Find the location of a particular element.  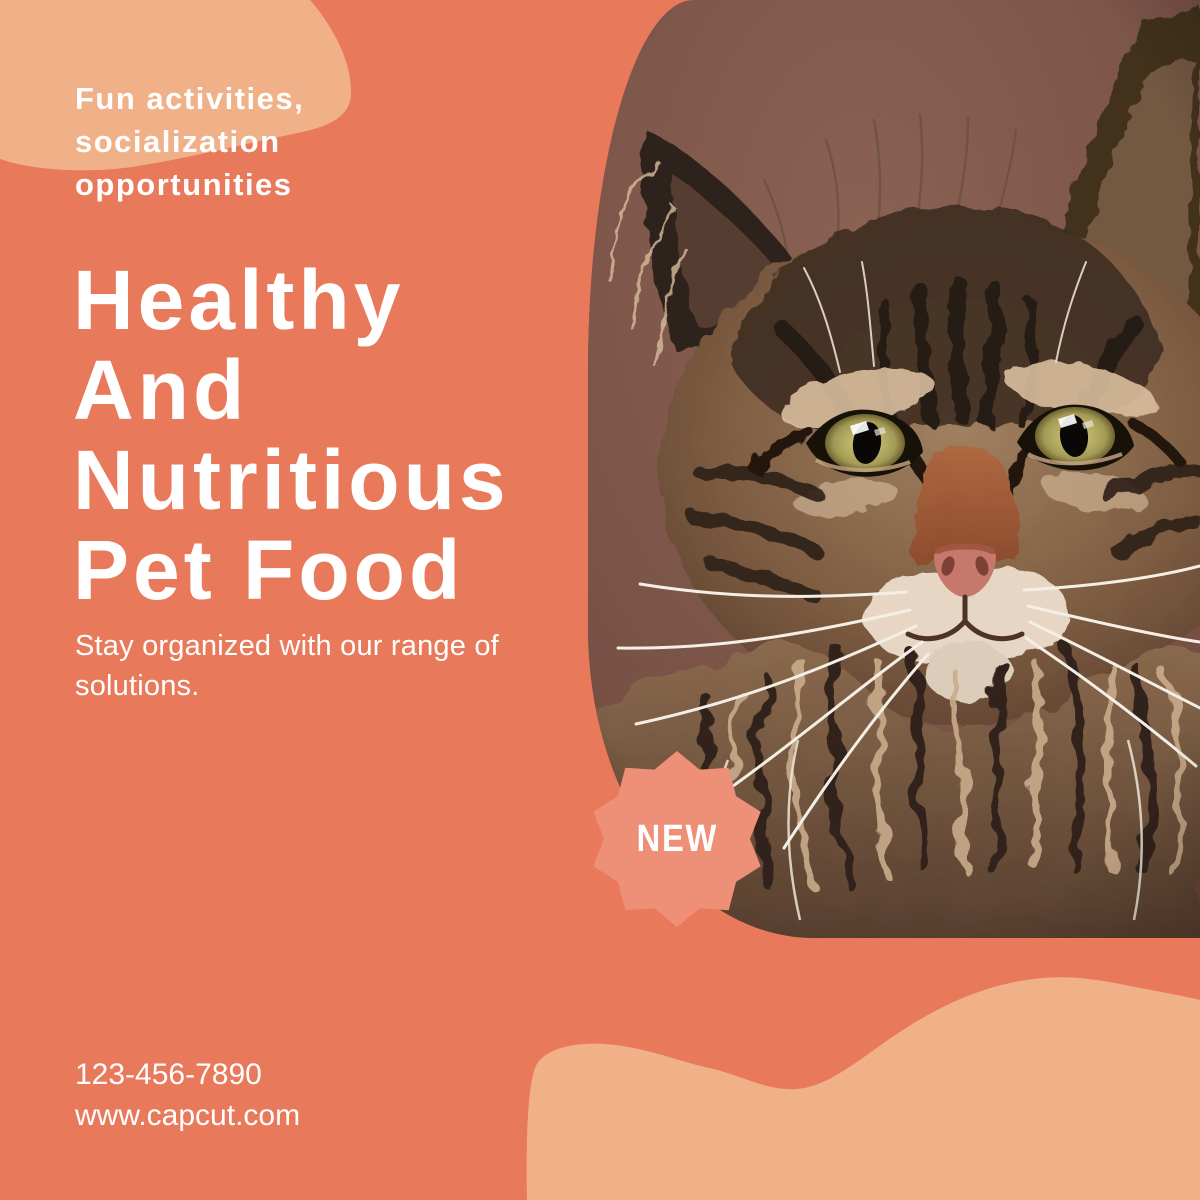

decorative-blob-bottom-right is located at coordinates (863, 1088).